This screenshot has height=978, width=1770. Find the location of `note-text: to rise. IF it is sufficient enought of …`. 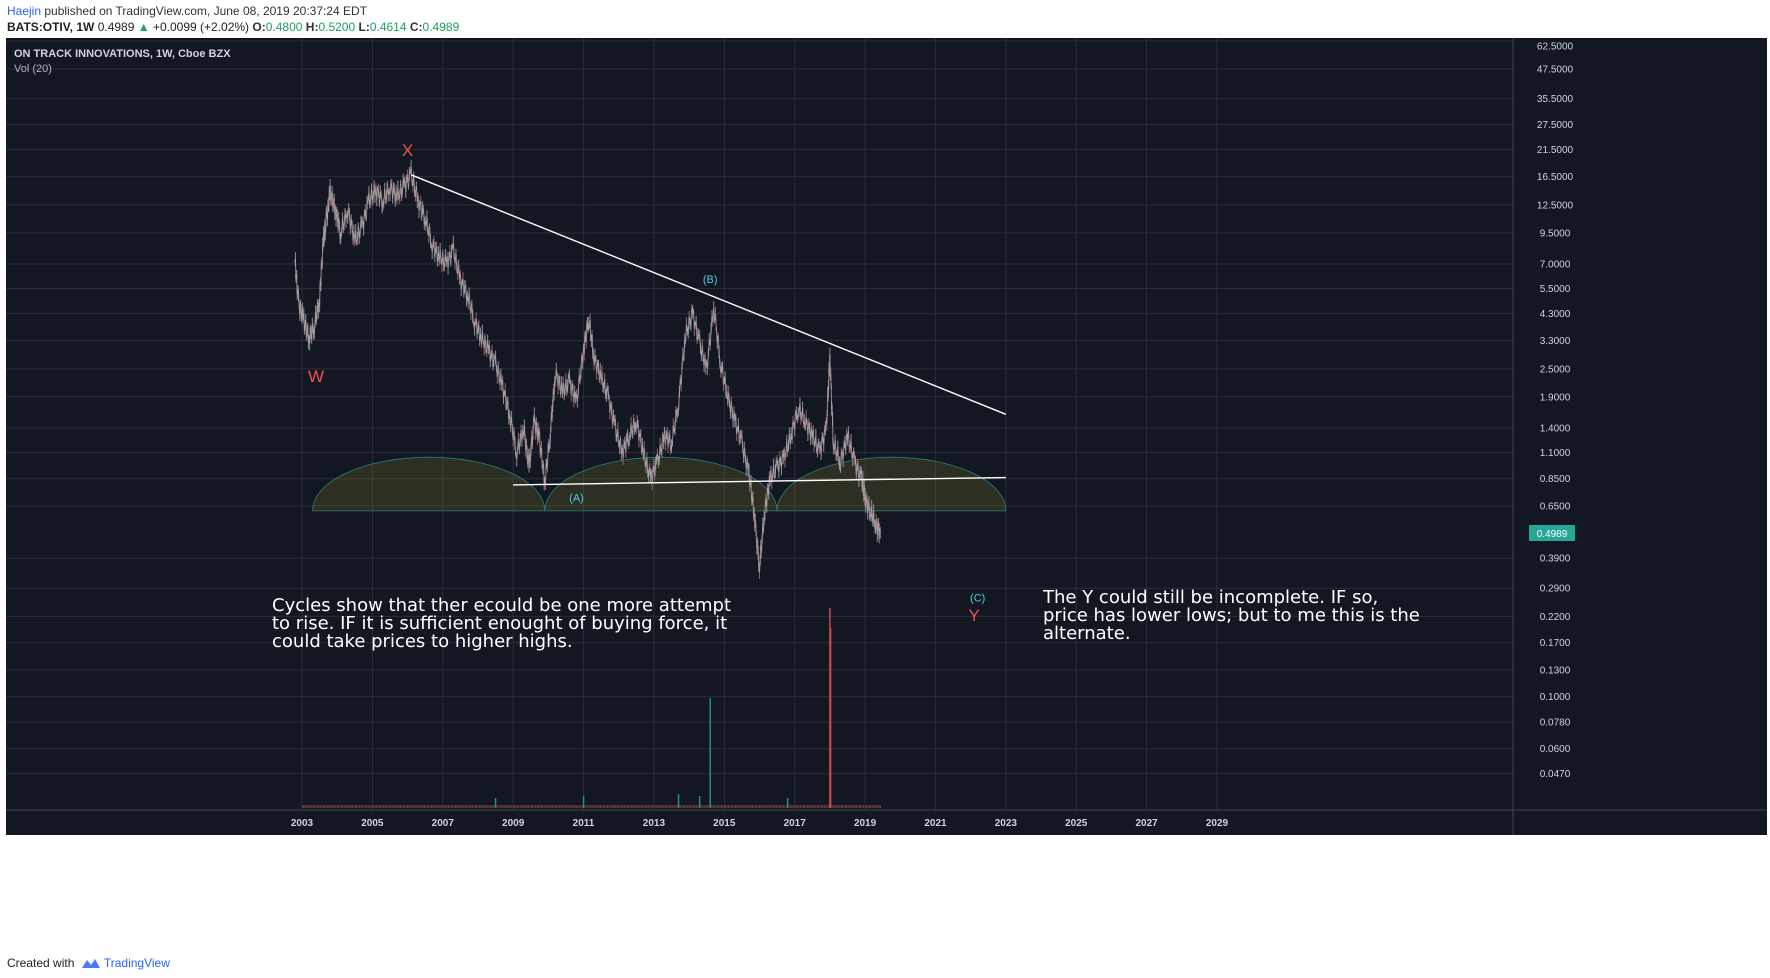

note-text: to rise. IF it is sufficient enought of … is located at coordinates (499, 623).